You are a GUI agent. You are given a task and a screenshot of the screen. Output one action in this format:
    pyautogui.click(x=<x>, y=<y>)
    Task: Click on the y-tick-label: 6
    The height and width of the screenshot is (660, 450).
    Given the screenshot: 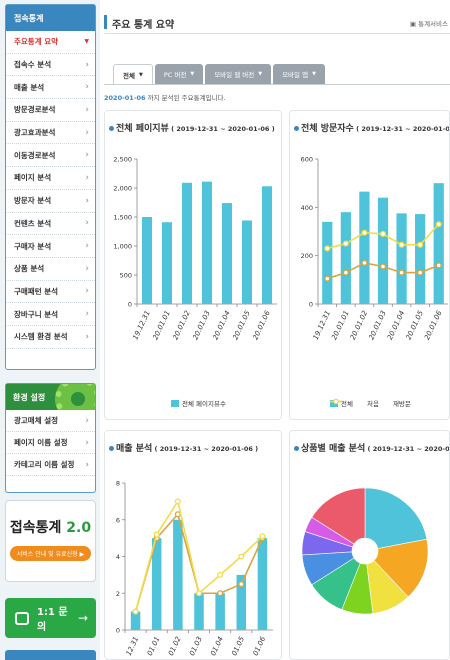 What is the action you would take?
    pyautogui.click(x=118, y=520)
    